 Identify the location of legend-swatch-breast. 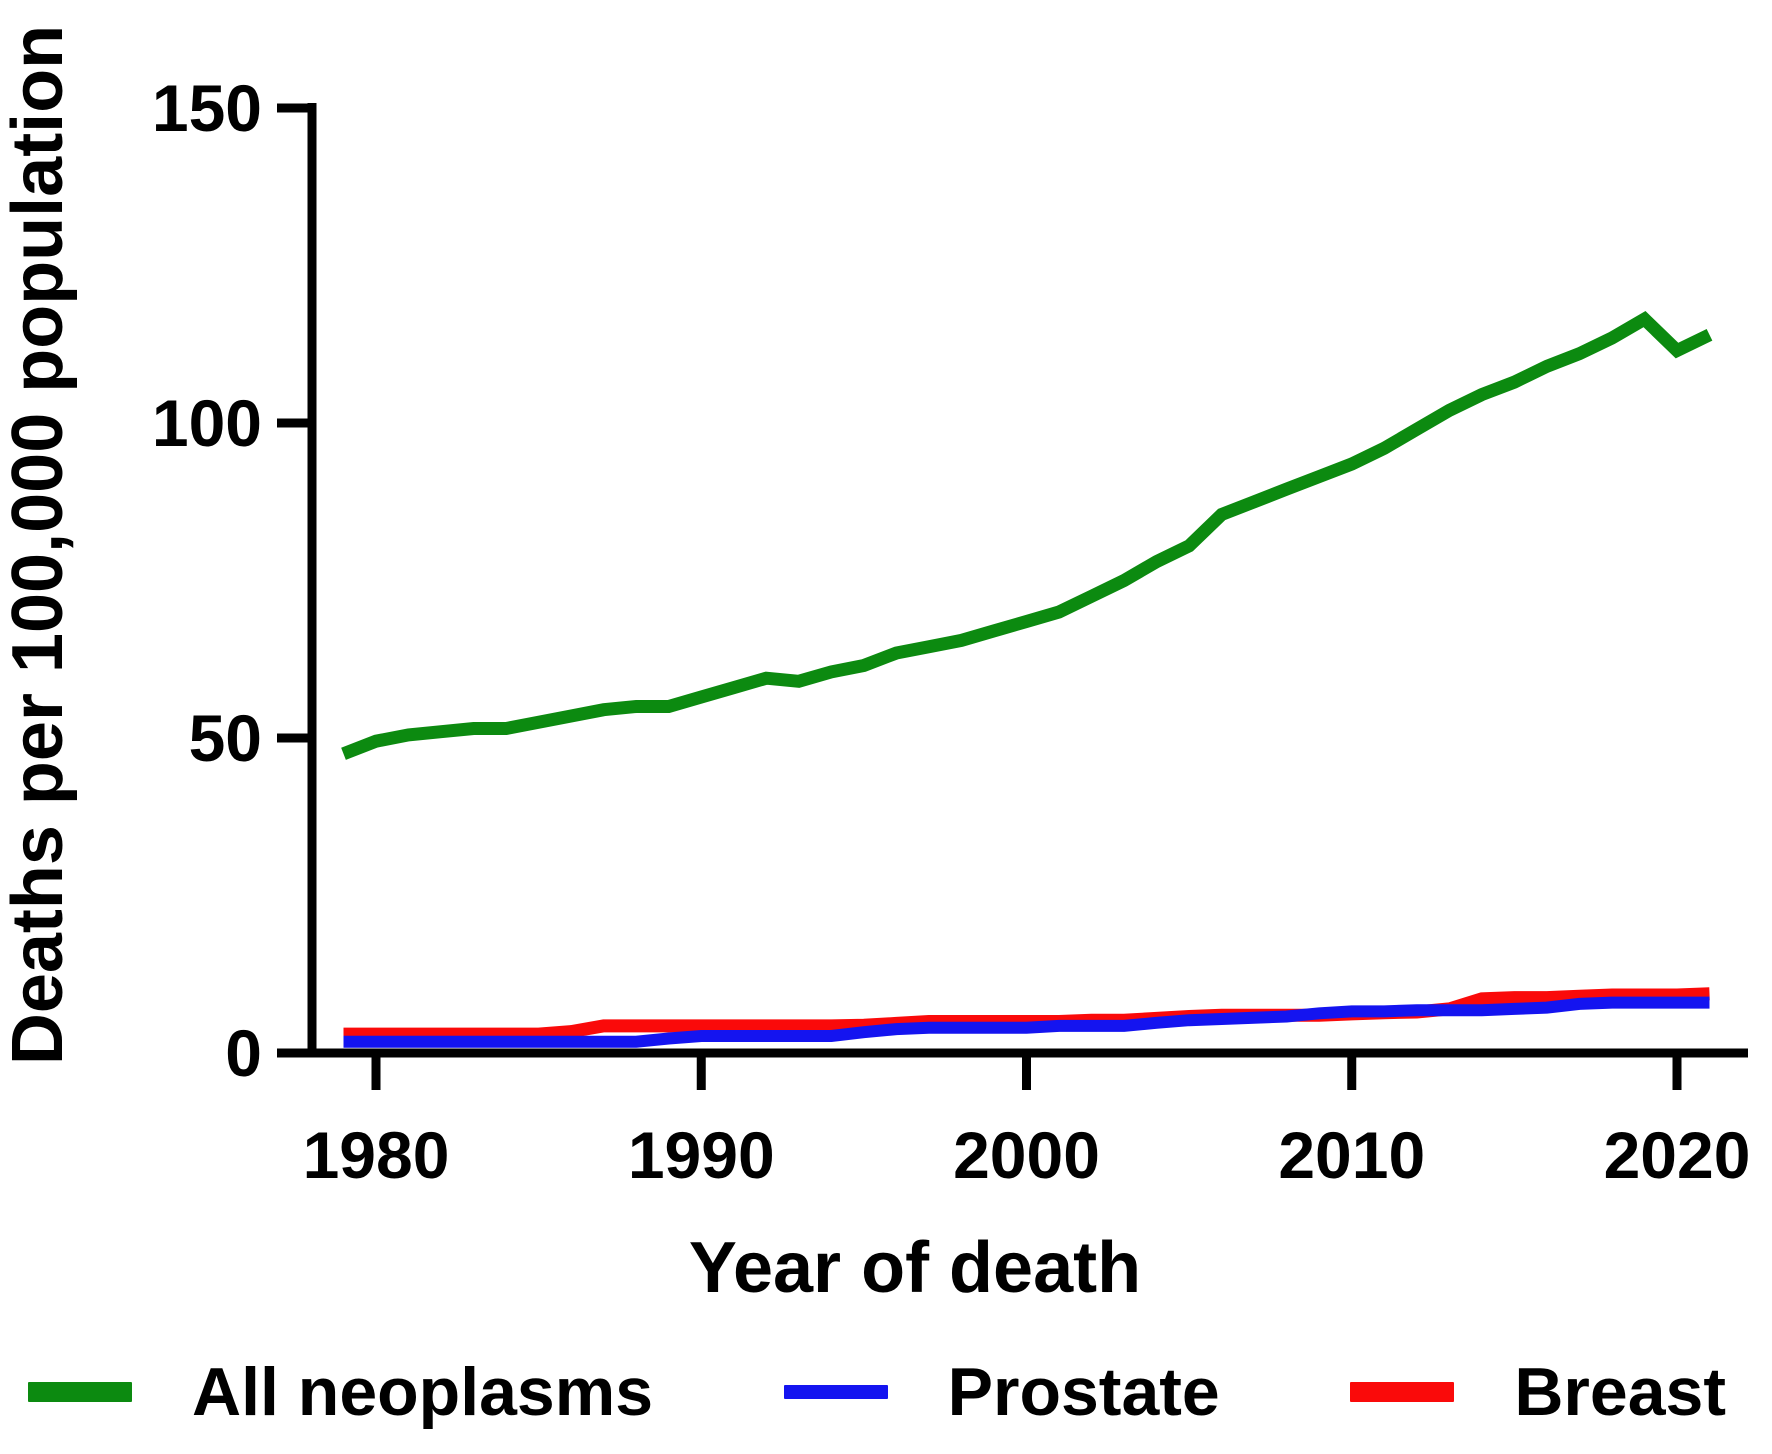
(1402, 1392).